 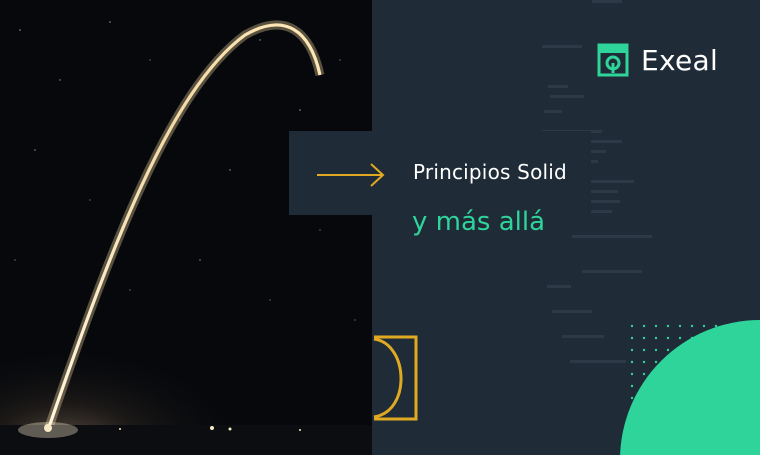 I want to click on brand: Exeal, so click(x=657, y=60).